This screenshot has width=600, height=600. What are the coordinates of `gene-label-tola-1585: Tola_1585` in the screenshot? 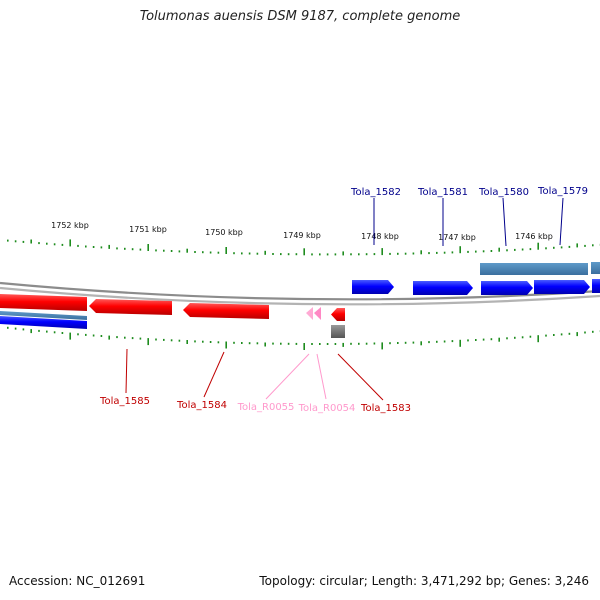 It's located at (124, 401).